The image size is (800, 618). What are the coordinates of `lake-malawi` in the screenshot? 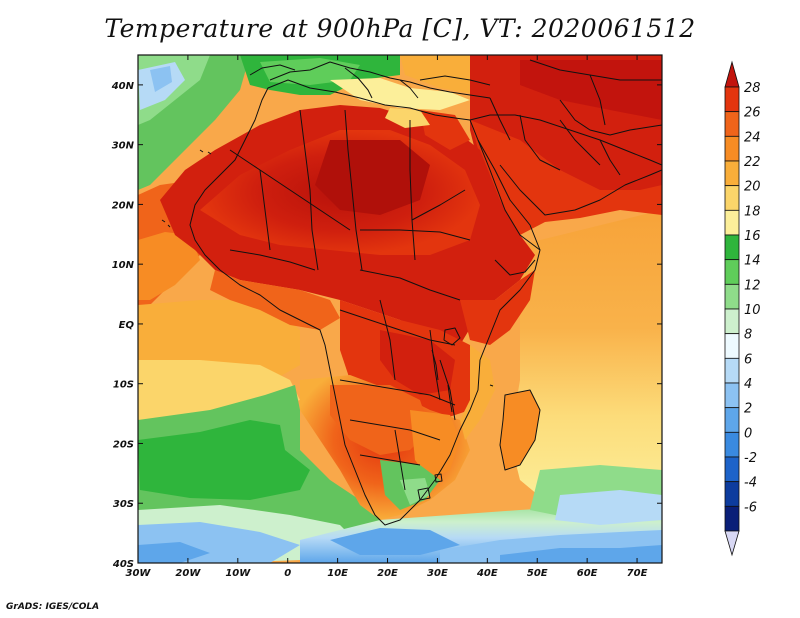 It's located at (450, 398).